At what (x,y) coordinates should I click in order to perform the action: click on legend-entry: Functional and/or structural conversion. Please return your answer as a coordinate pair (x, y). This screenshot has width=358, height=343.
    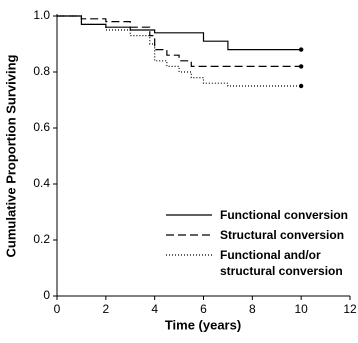
    Looking at the image, I should click on (261, 263).